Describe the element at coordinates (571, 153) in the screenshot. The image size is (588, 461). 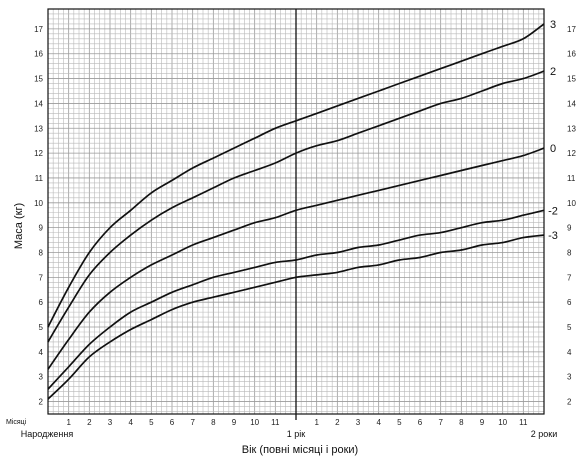
I see `y-tick-label-right: 12` at that location.